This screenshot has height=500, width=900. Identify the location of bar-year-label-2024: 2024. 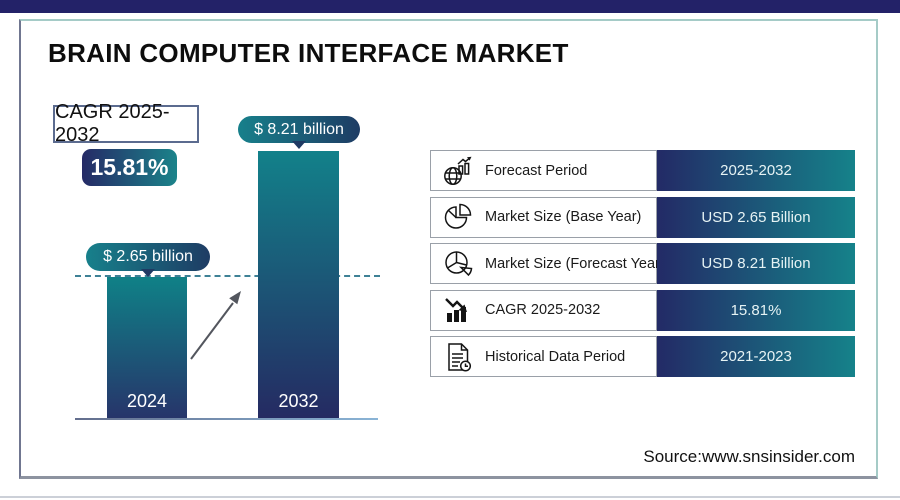
(147, 401).